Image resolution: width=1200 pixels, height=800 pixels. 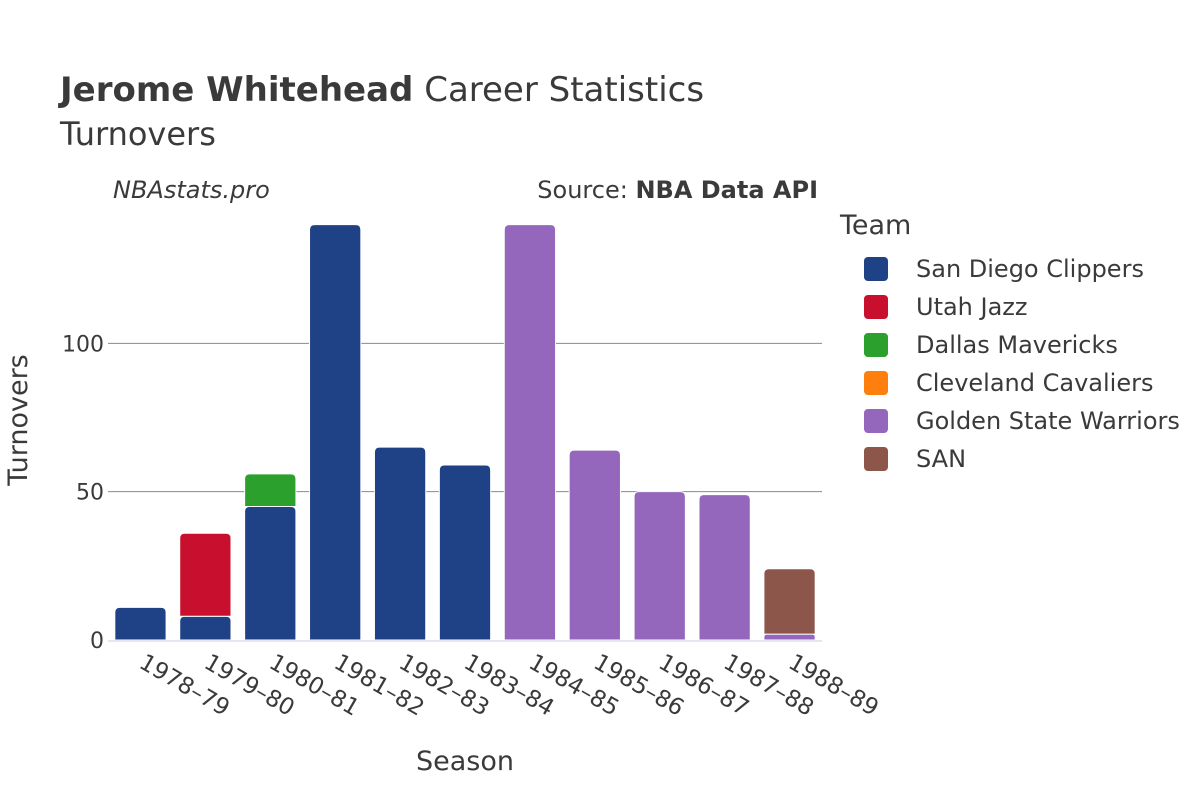 I want to click on y-axis-title: Turnovers, so click(x=18, y=420).